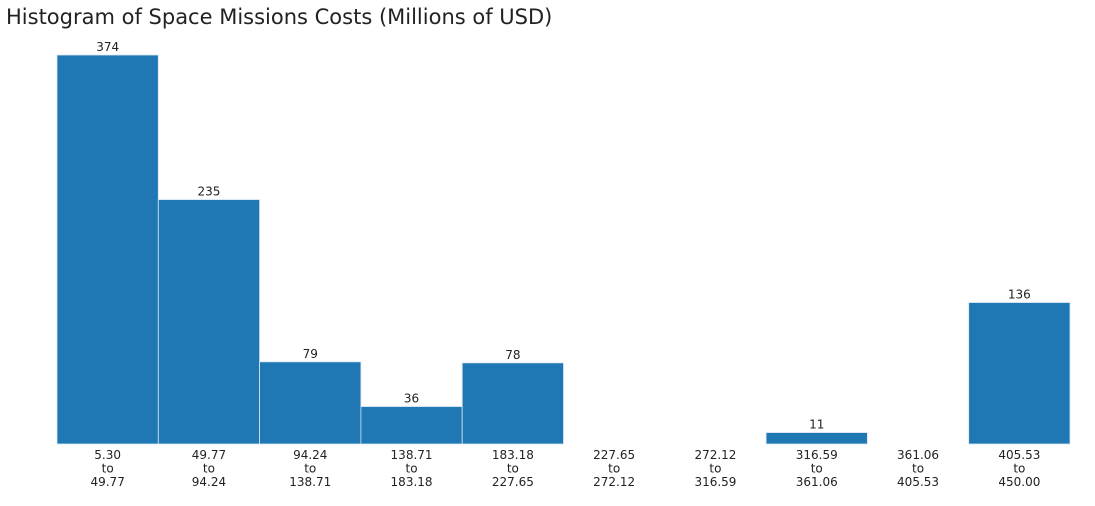 The width and height of the screenshot is (1095, 506). I want to click on tick-label-end: 361.06, so click(817, 482).